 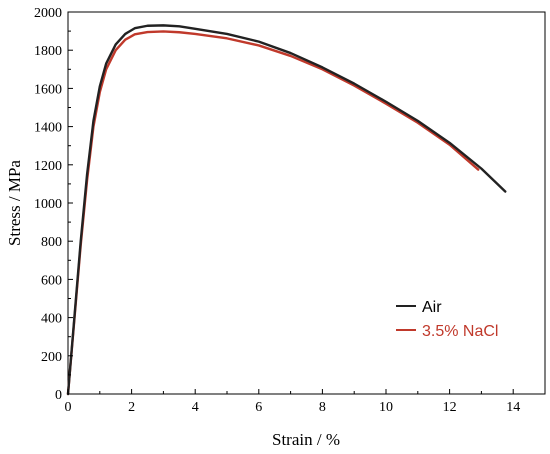 What do you see at coordinates (48, 128) in the screenshot?
I see `y-tick-label: 1400` at bounding box center [48, 128].